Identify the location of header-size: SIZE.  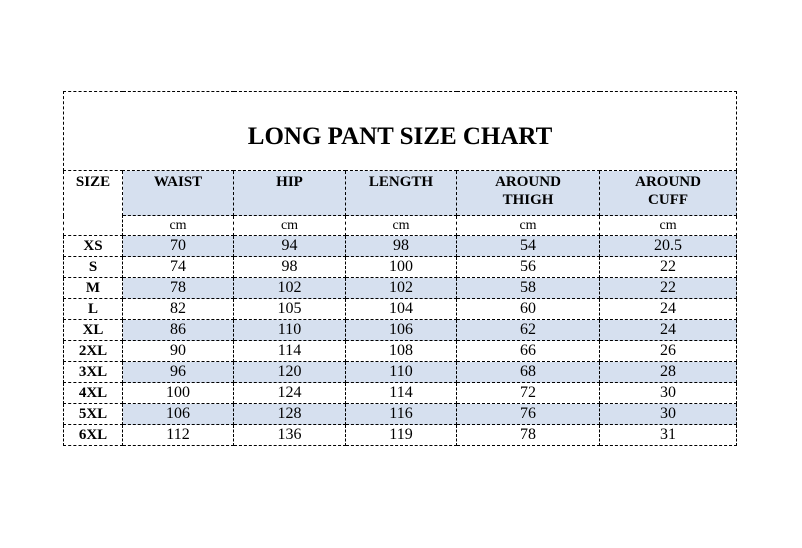
(93, 203).